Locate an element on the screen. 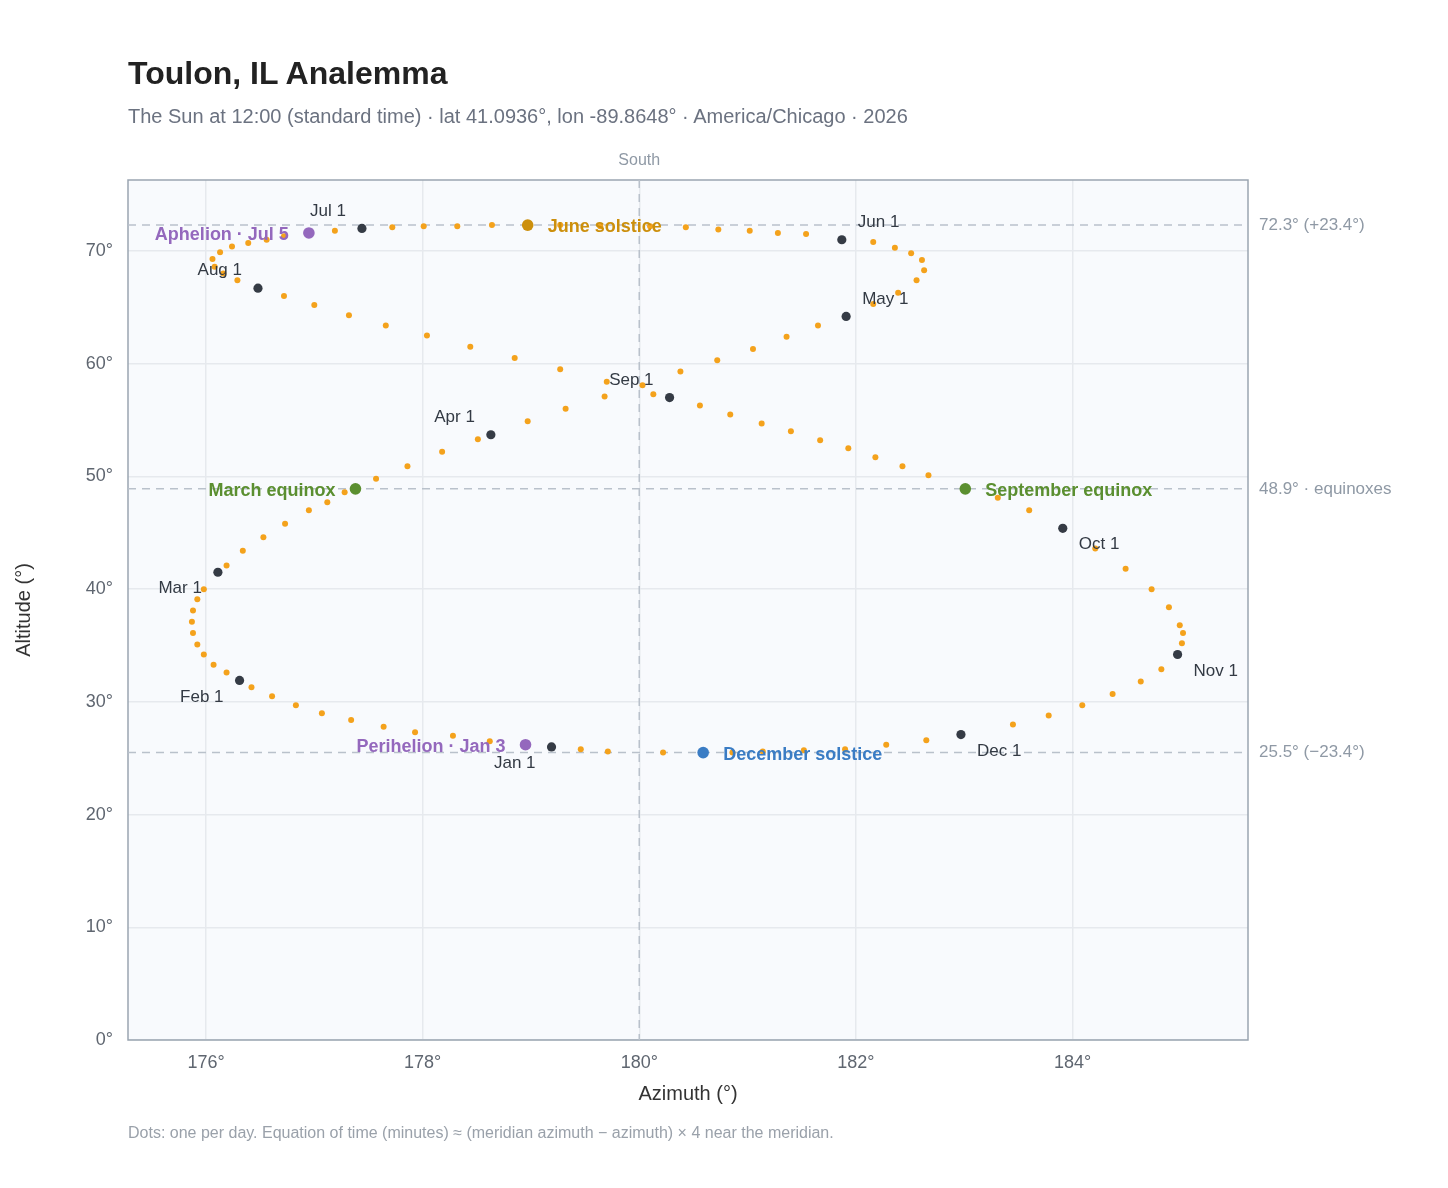  annotation: May 1 is located at coordinates (885, 298).